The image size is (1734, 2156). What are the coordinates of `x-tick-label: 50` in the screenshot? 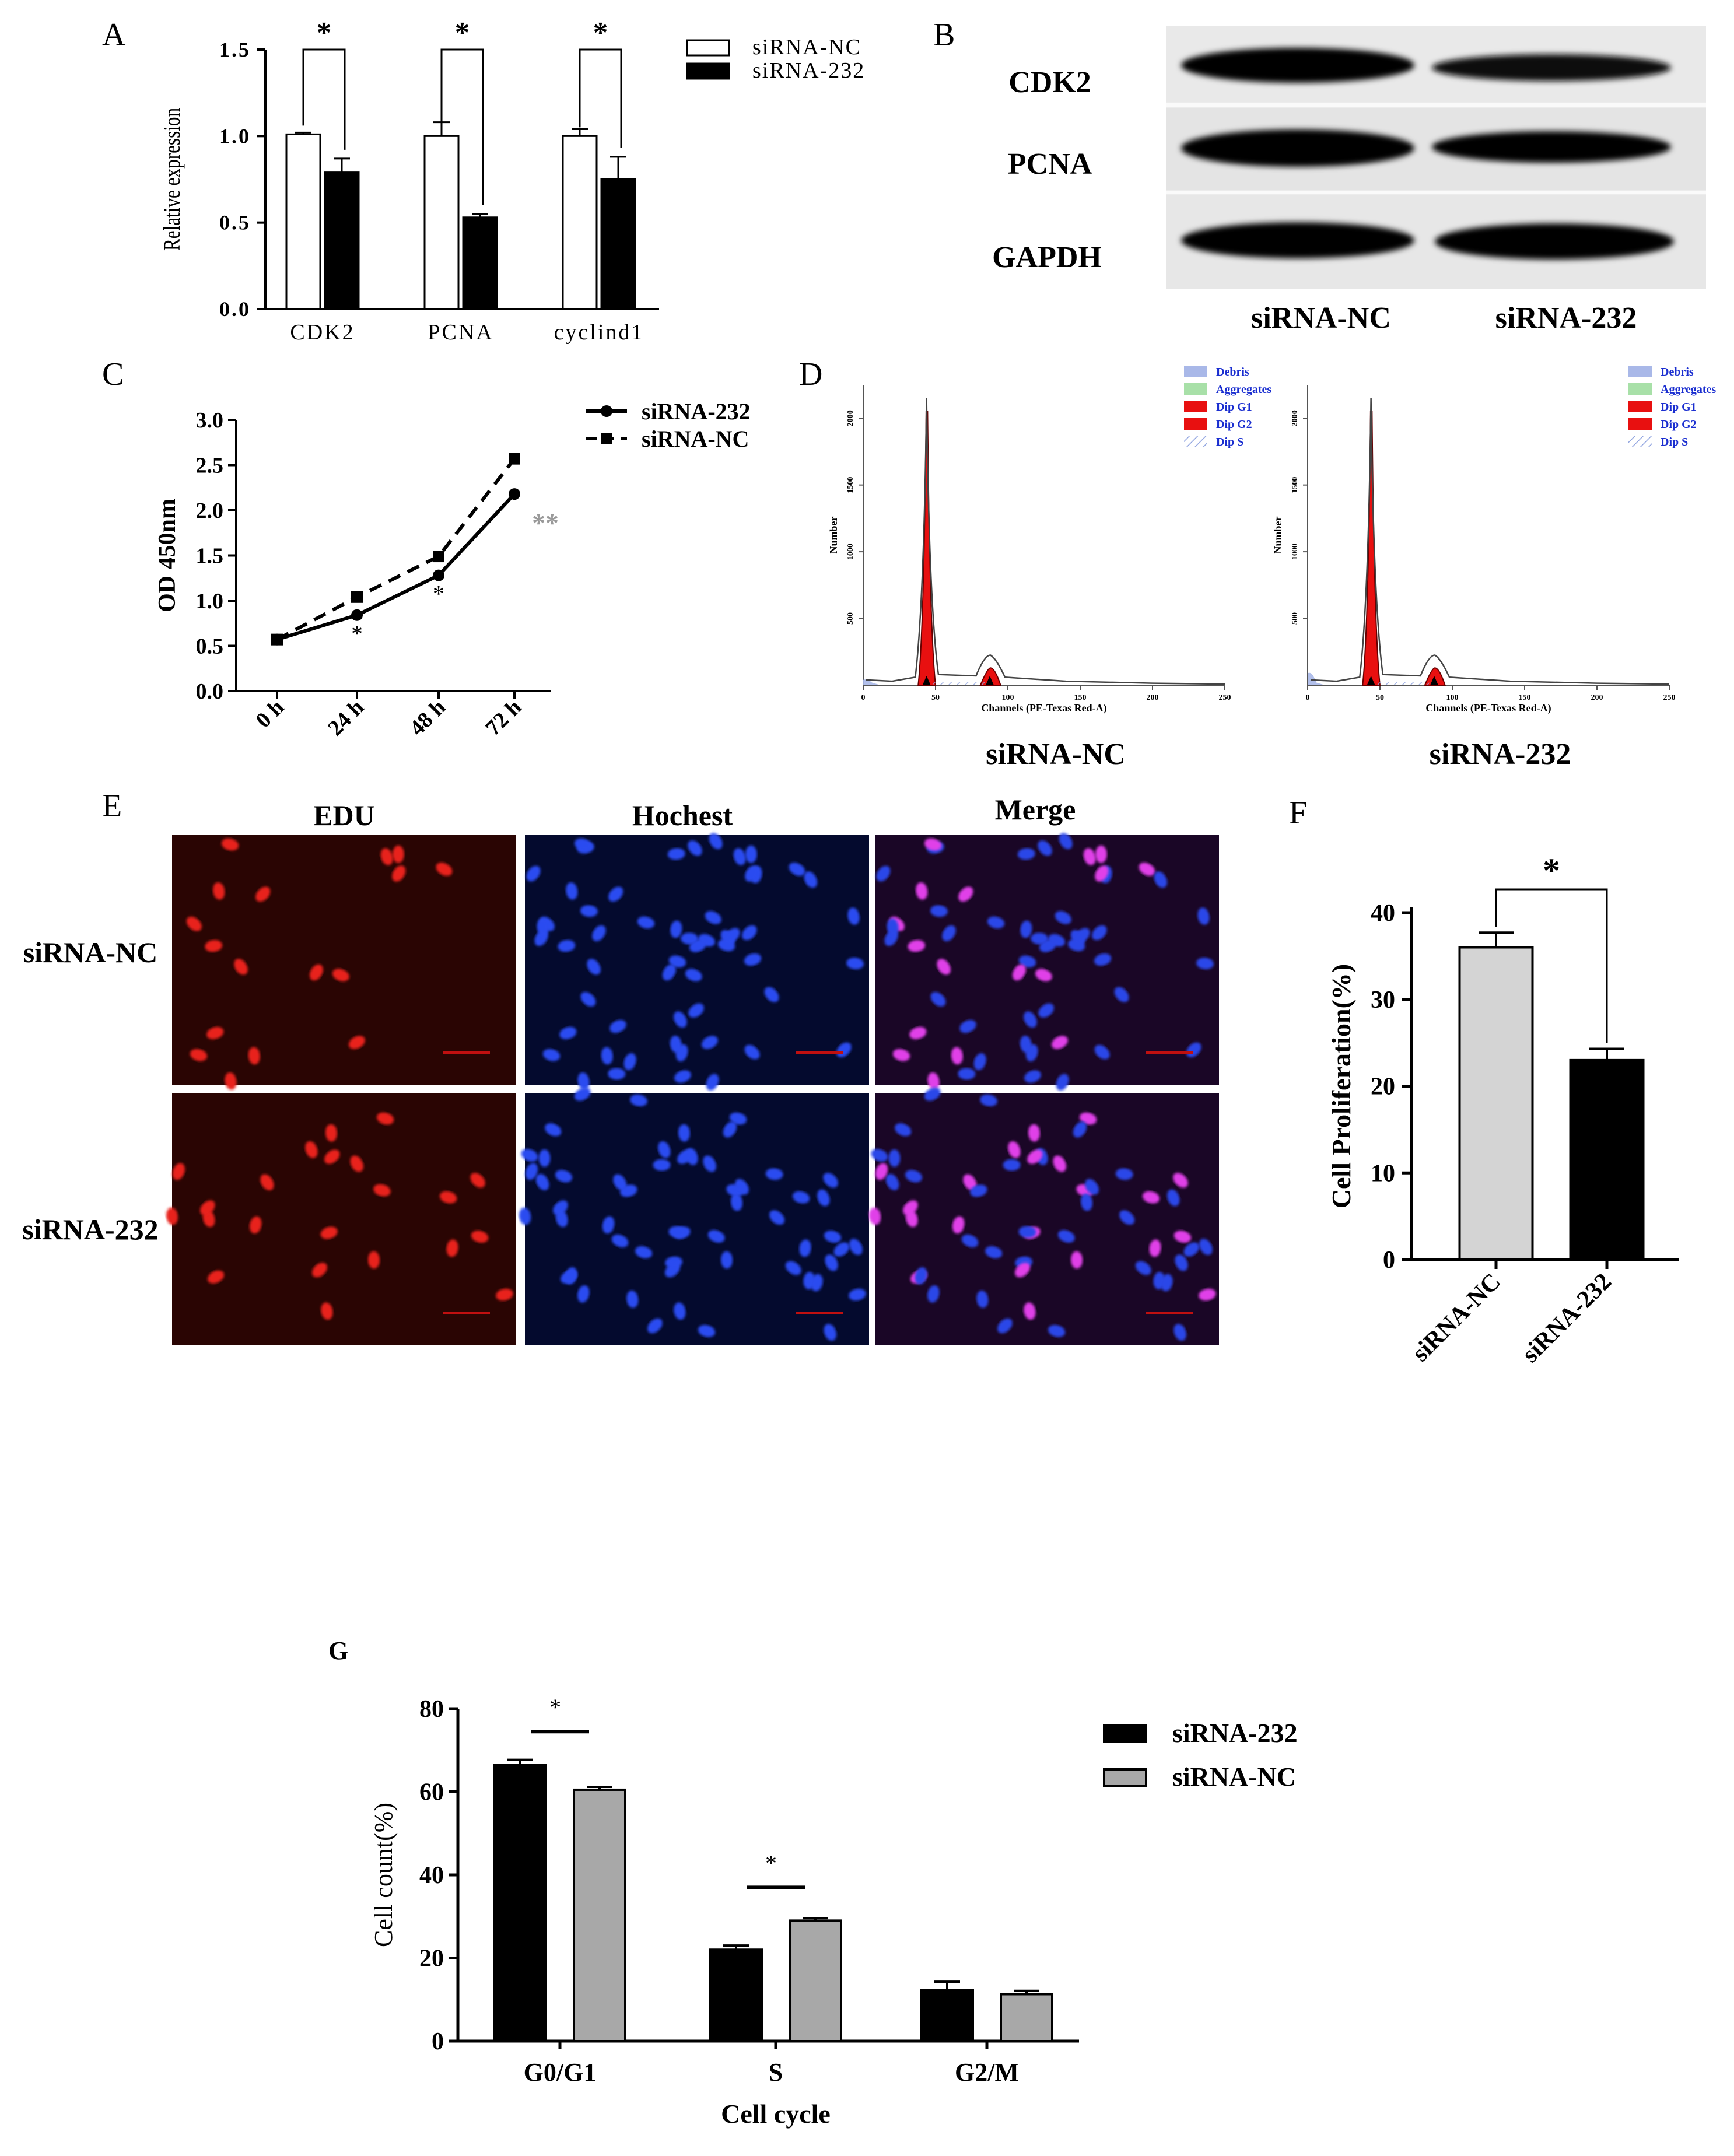 It's located at (1380, 697).